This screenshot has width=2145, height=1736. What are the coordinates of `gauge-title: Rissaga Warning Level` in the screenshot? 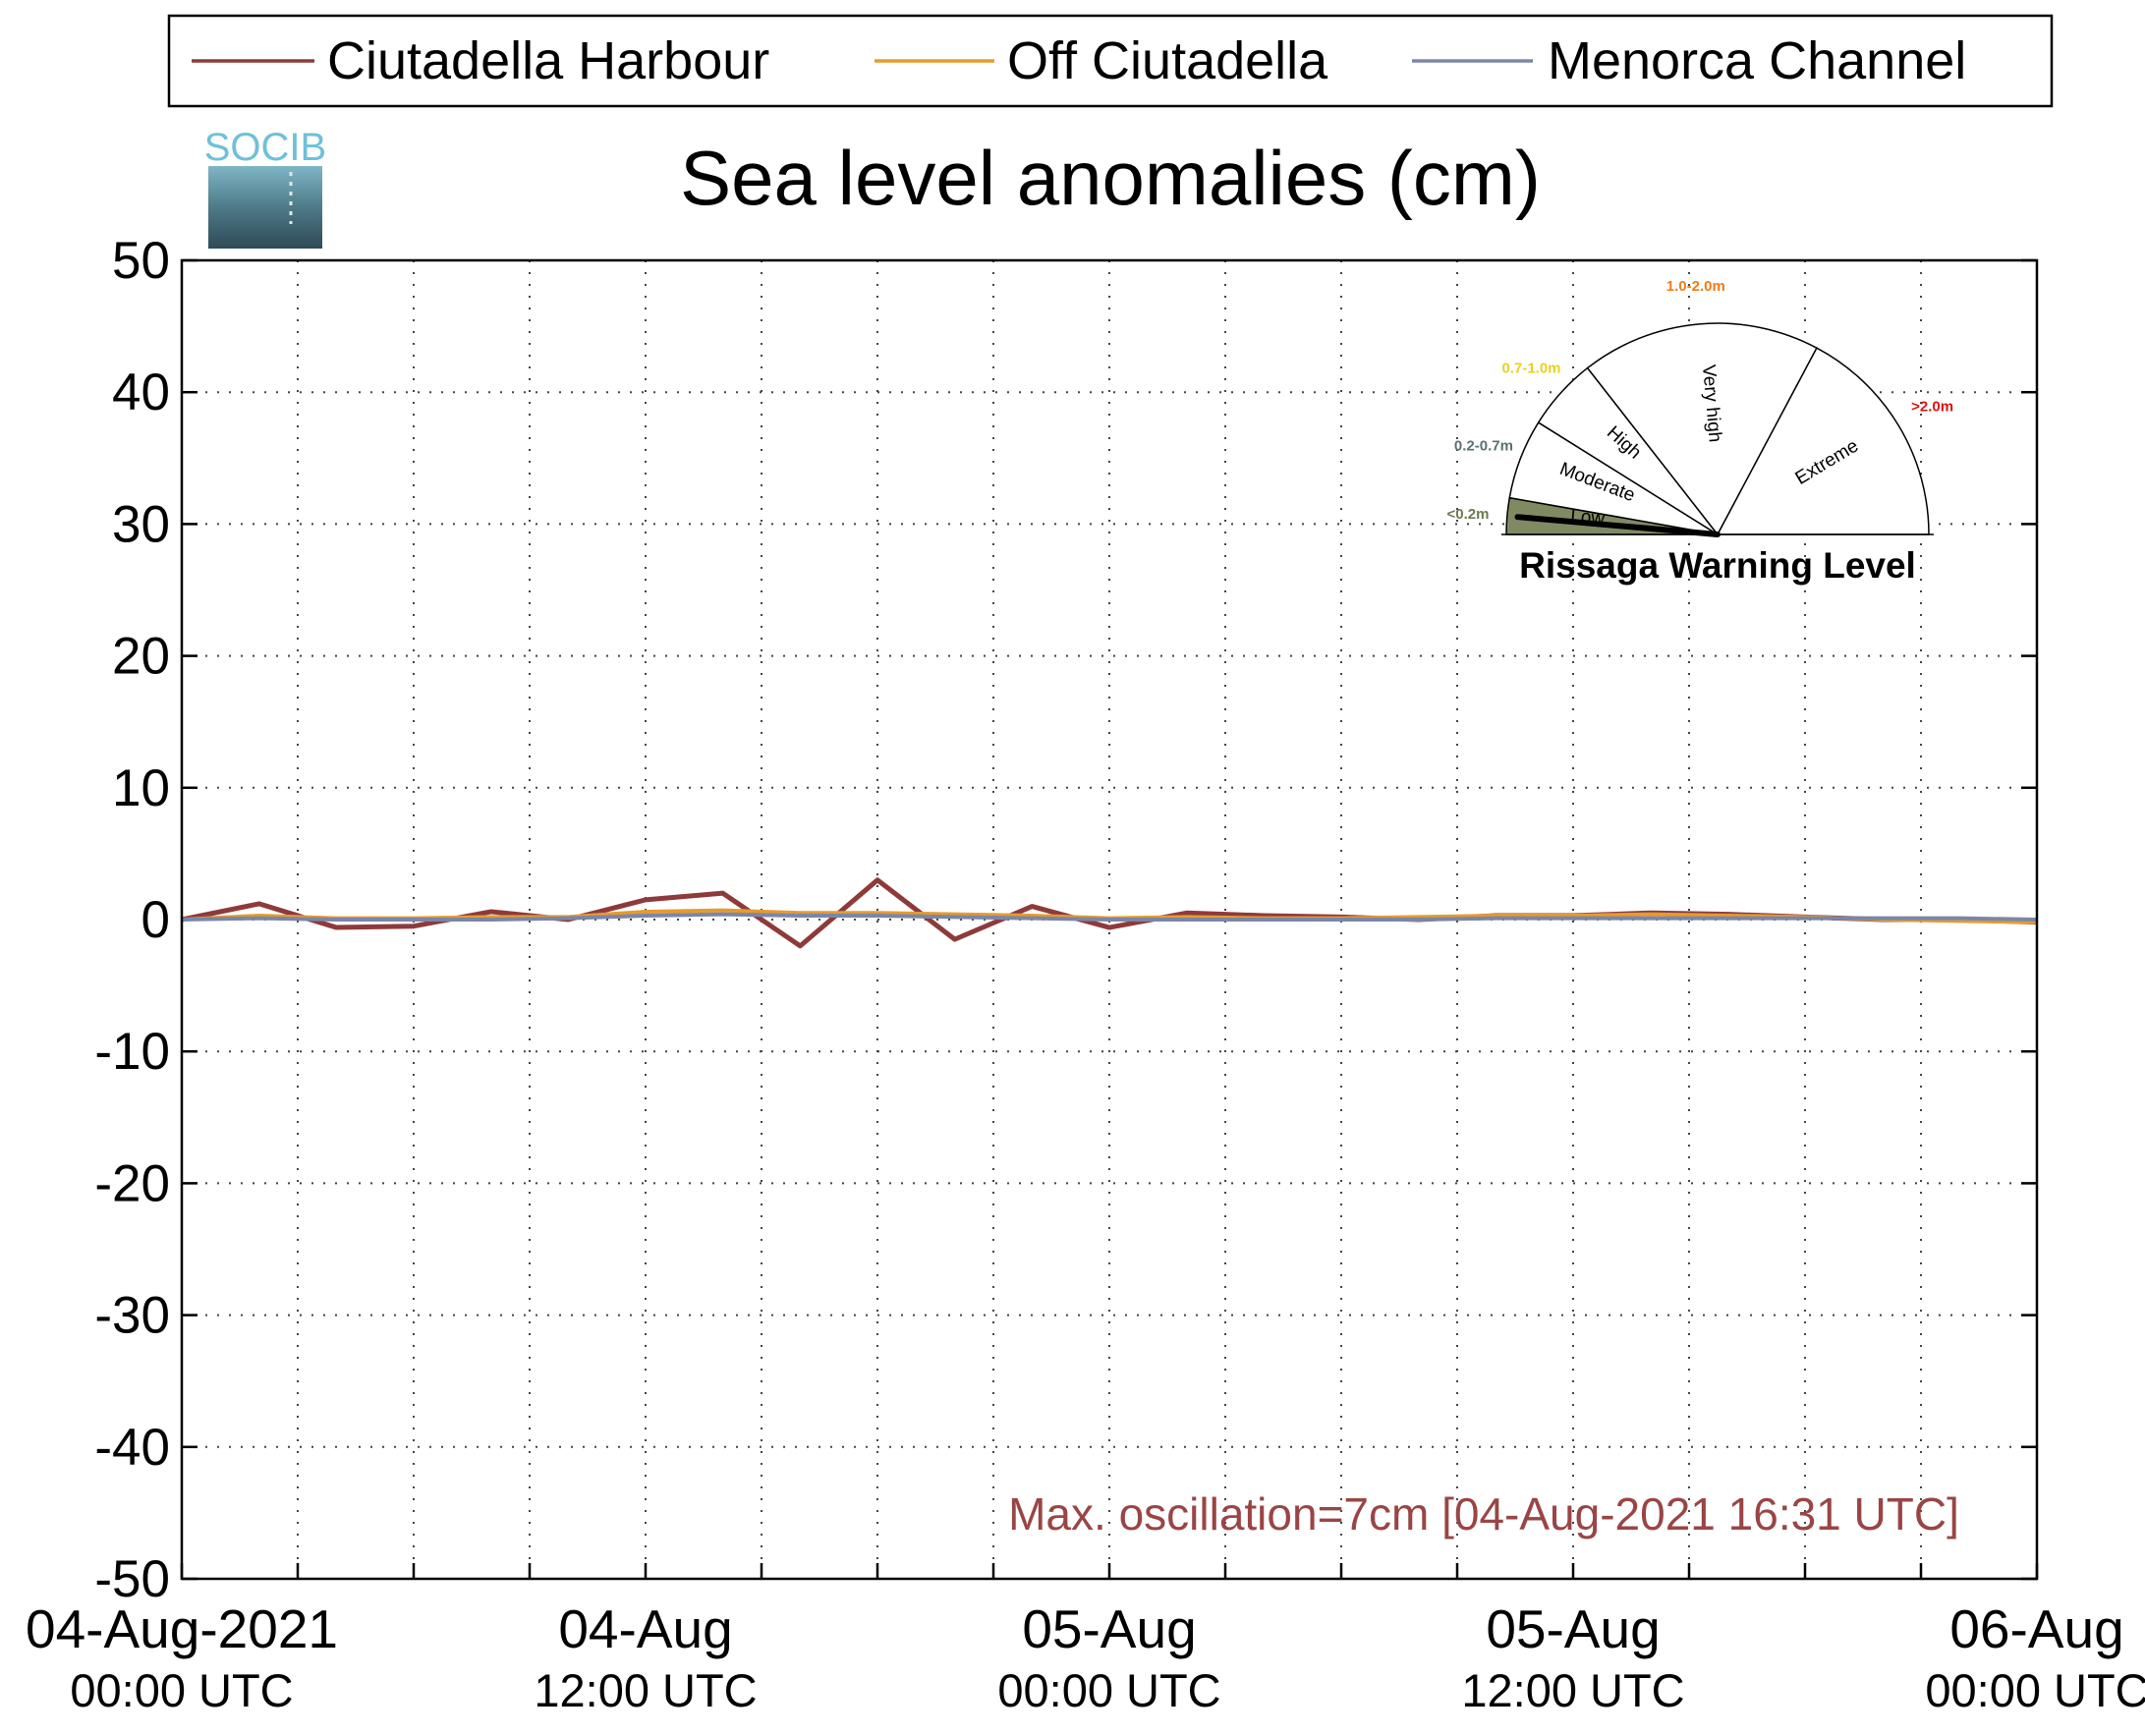 It's located at (1717, 565).